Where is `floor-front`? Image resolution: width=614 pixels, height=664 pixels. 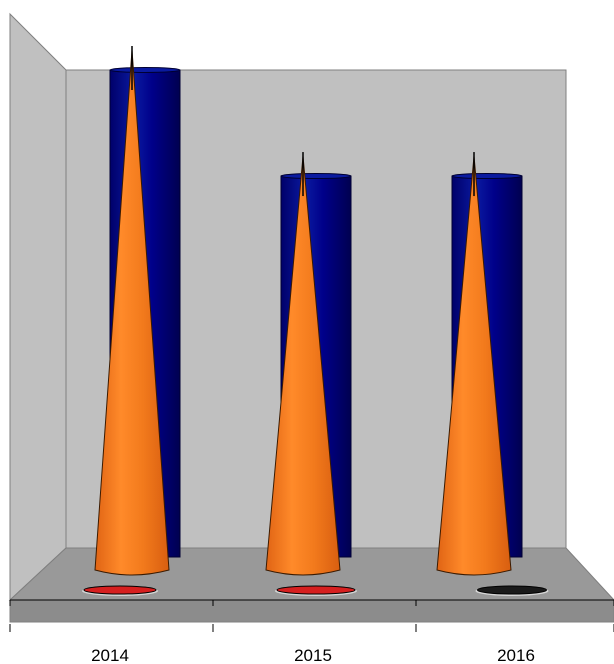
floor-front is located at coordinates (311, 611).